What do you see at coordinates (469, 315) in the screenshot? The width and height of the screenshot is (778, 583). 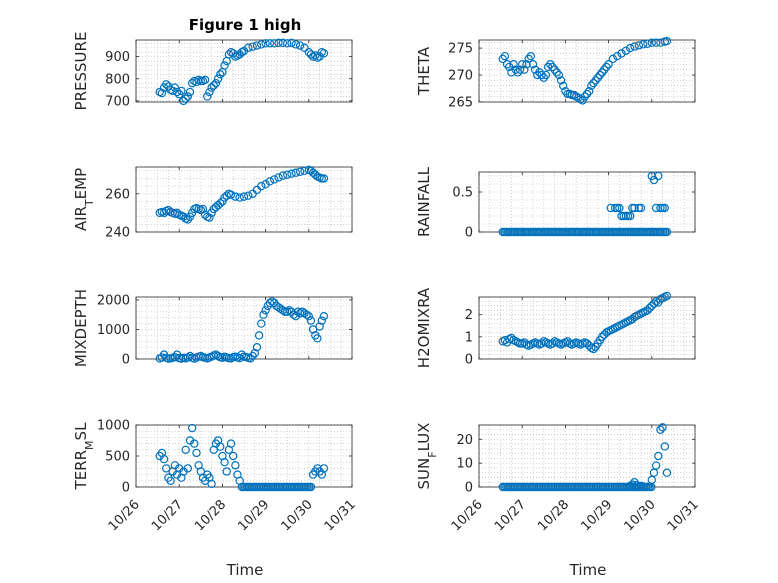 I see `h2omixra-y-tick-label: 2` at bounding box center [469, 315].